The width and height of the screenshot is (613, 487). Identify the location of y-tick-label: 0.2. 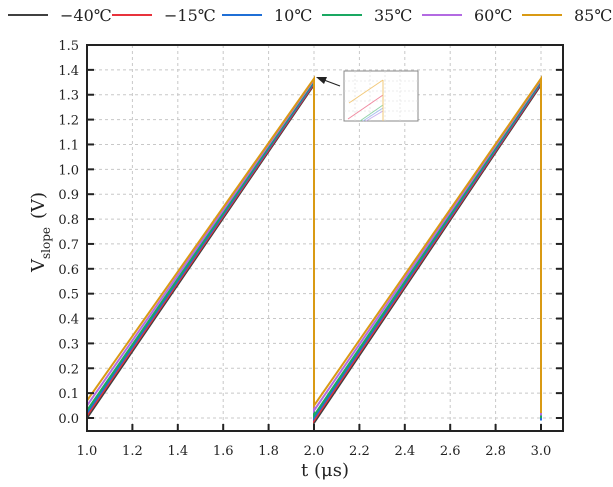
(68, 369).